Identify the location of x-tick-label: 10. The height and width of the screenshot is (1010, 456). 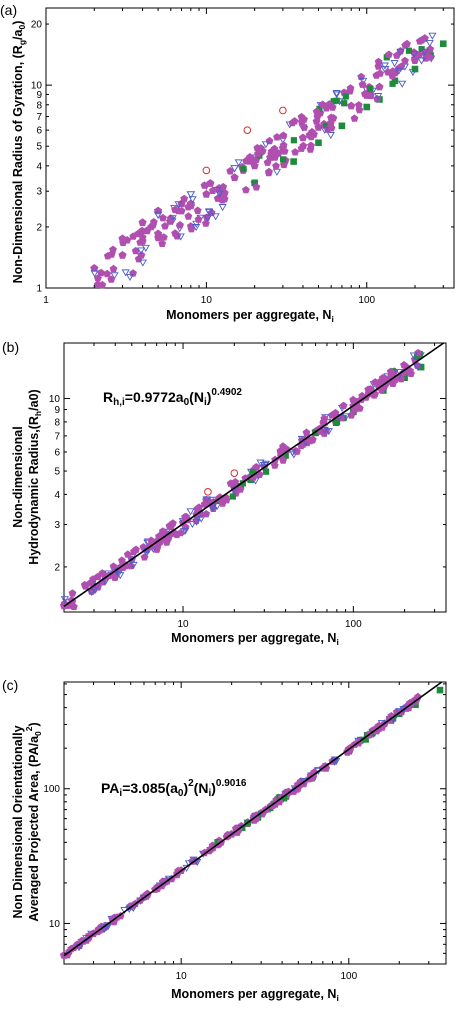
(207, 300).